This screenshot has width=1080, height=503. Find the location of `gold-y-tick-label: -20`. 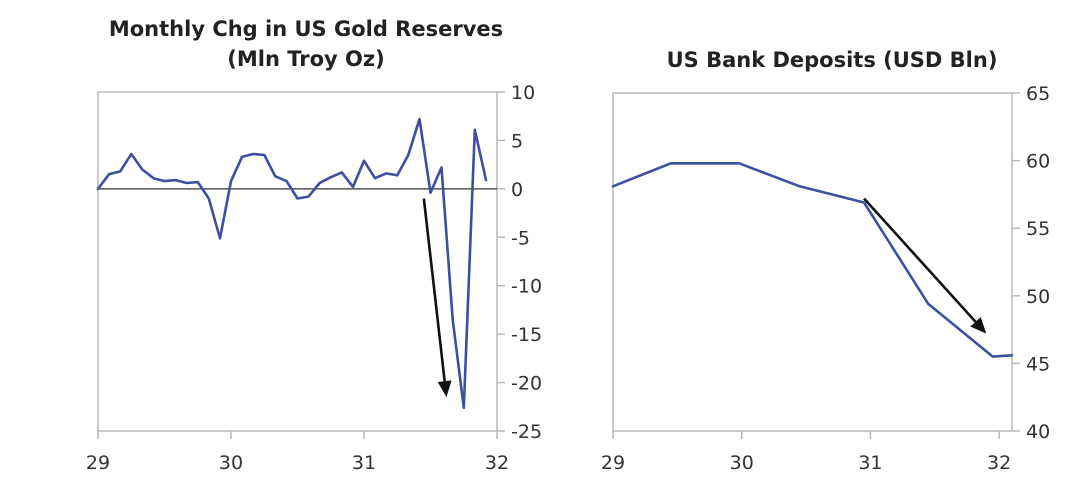

gold-y-tick-label: -20 is located at coordinates (526, 384).